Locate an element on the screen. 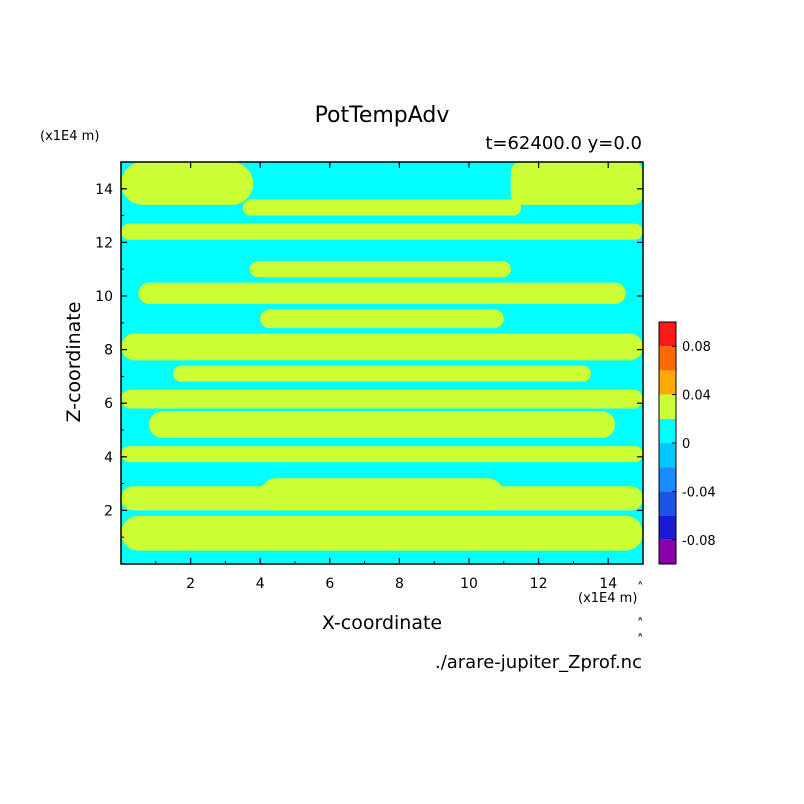 The width and height of the screenshot is (804, 804). colorbar: 0.08 0.04 0 -0.04 -0.08 is located at coordinates (687, 443).